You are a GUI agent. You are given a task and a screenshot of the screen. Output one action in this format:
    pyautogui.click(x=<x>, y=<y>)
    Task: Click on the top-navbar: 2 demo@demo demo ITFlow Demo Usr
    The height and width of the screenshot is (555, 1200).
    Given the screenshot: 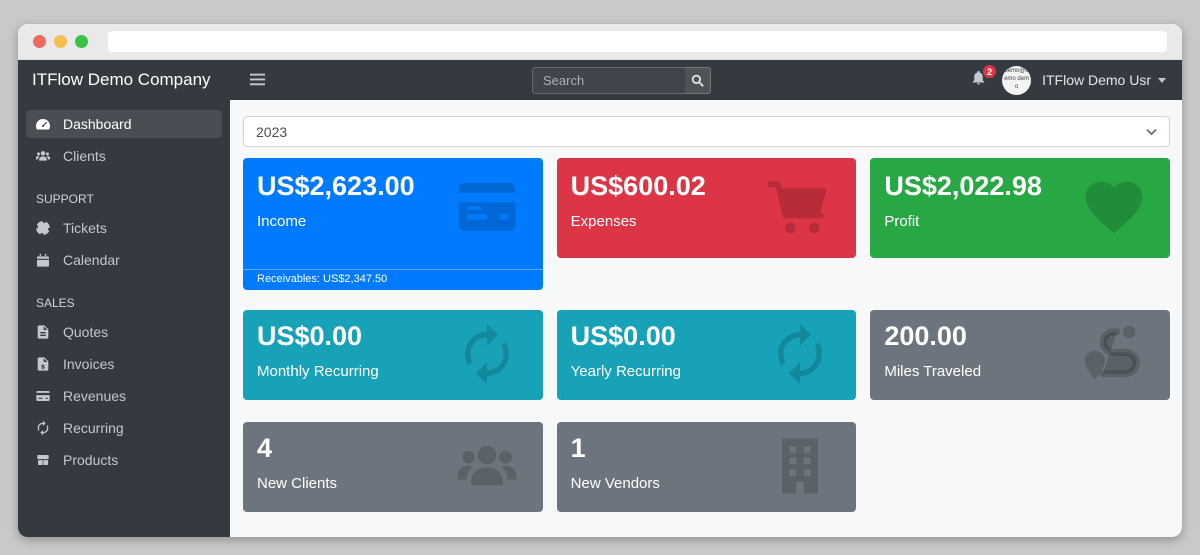 What is the action you would take?
    pyautogui.click(x=706, y=80)
    